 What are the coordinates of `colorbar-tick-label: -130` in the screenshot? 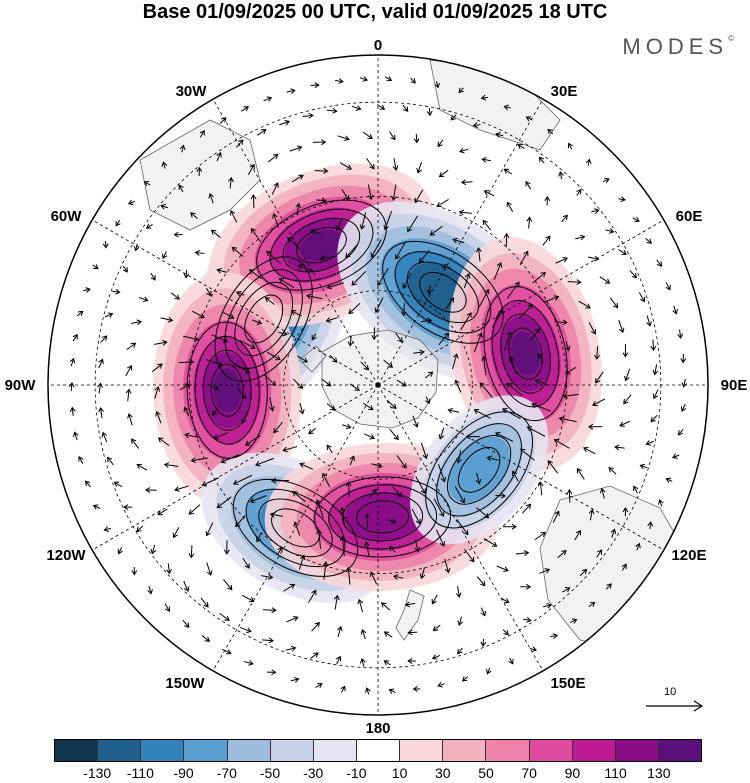 It's located at (97, 773).